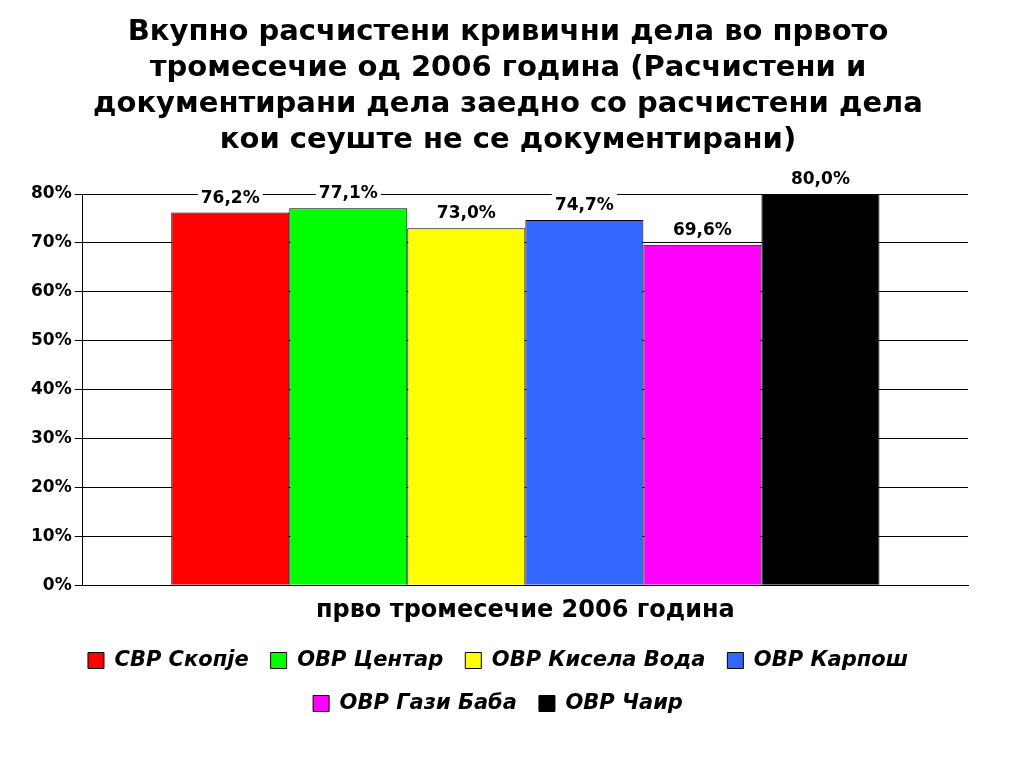 The height and width of the screenshot is (768, 1024). Describe the element at coordinates (525, 608) in the screenshot. I see `x-tick-label: прво тромесечие 2006 година` at that location.